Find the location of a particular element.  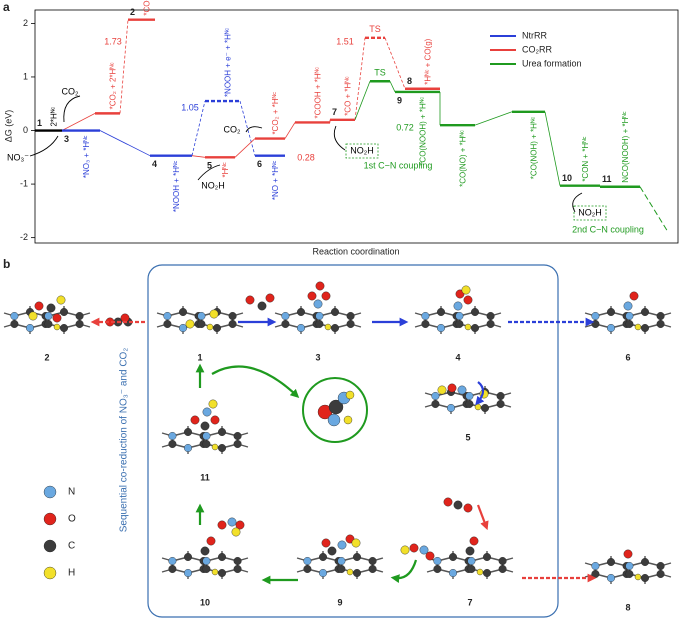

species-label: *CO(NOOH) + *Hᴺᶜ is located at coordinates (423, 131).